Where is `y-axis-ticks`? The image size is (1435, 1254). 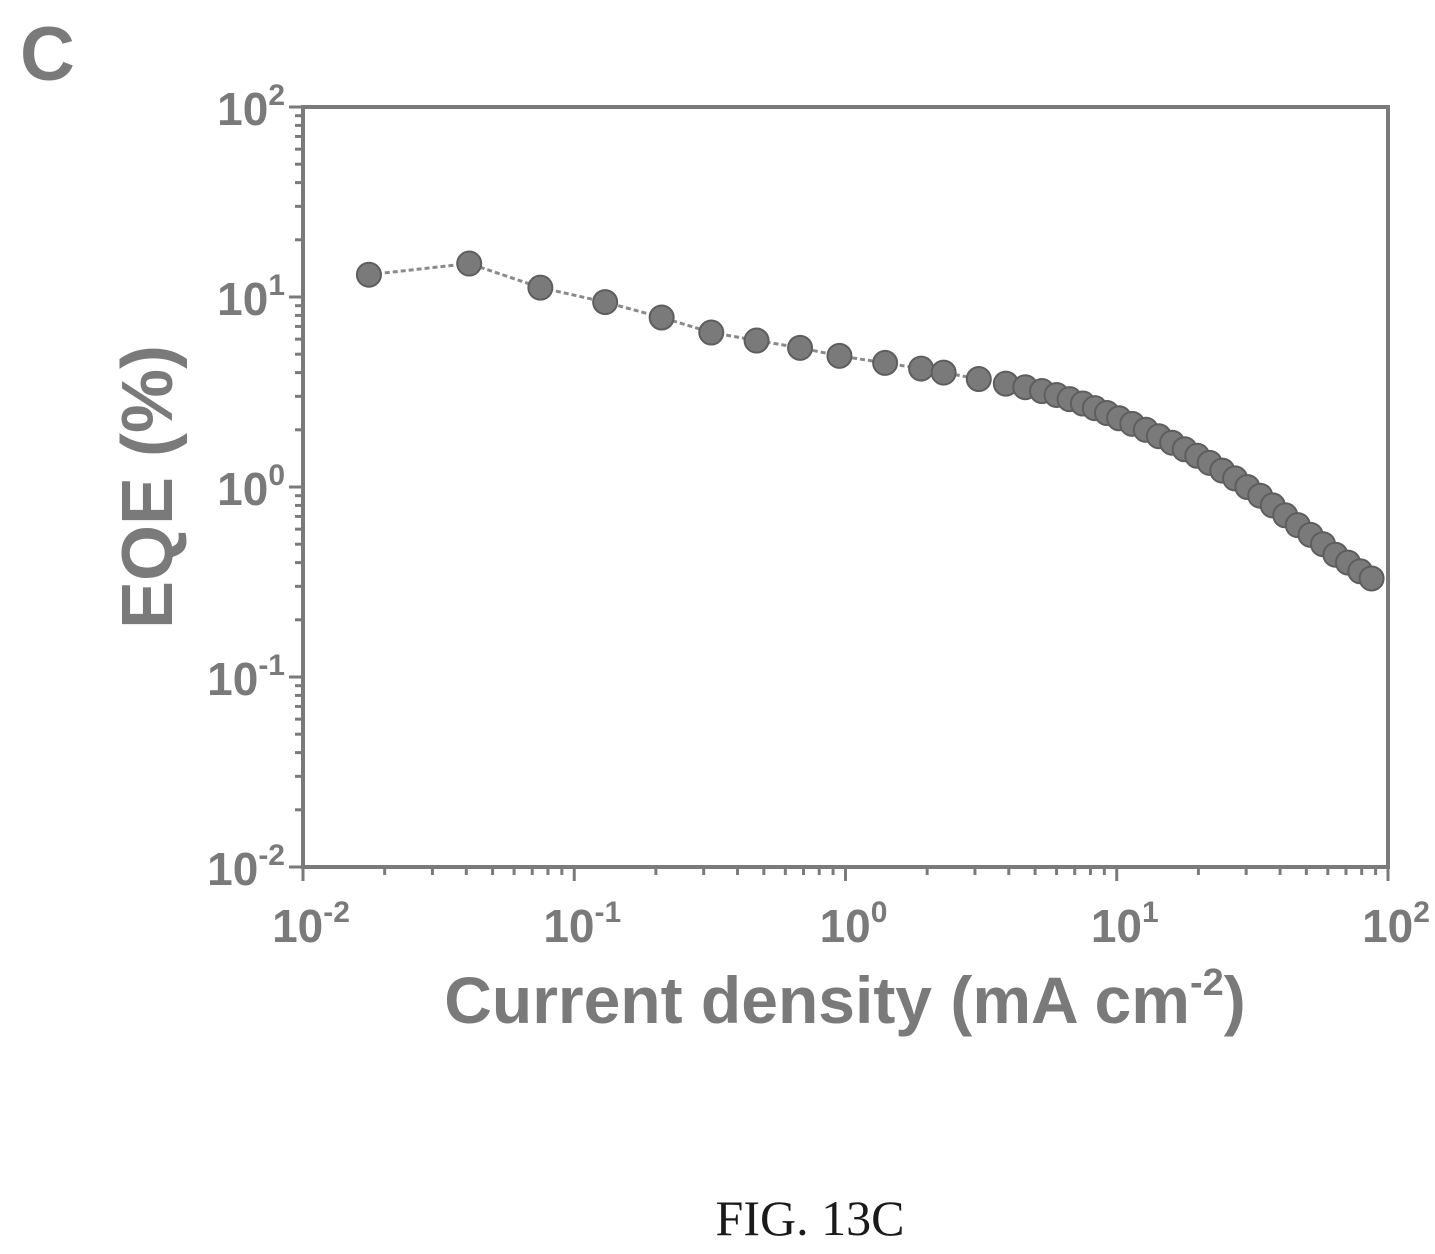 y-axis-ticks is located at coordinates (296, 487).